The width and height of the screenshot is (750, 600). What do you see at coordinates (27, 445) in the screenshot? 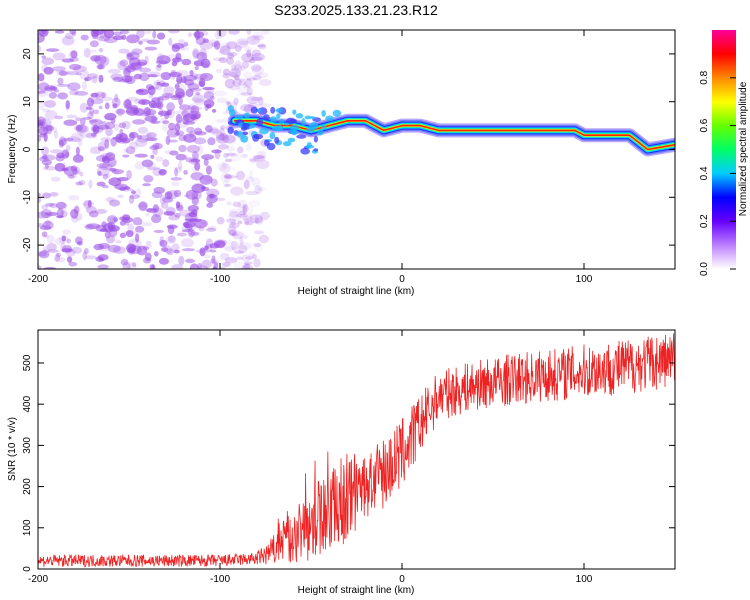
I see `y-tick-label: 300` at bounding box center [27, 445].